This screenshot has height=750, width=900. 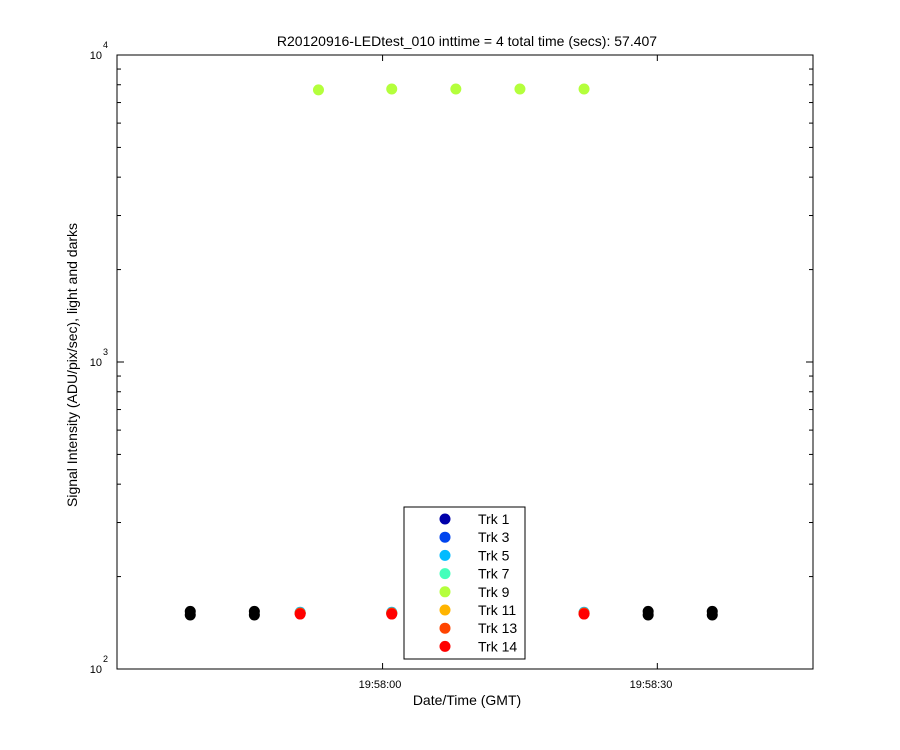 I want to click on legend-label: Trk 9, so click(x=494, y=592).